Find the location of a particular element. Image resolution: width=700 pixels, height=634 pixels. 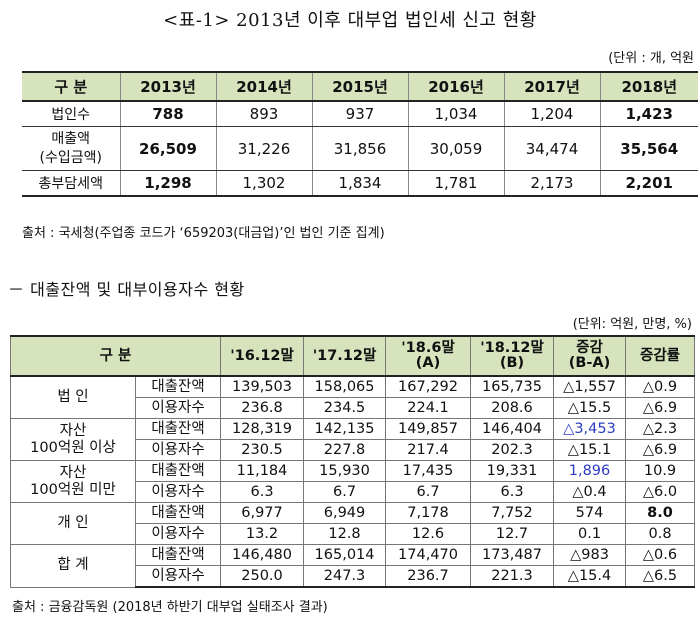

table-row: 이용자수 250.0 247.3 236.7 221.3 △15.4 △6.5 is located at coordinates (353, 576).